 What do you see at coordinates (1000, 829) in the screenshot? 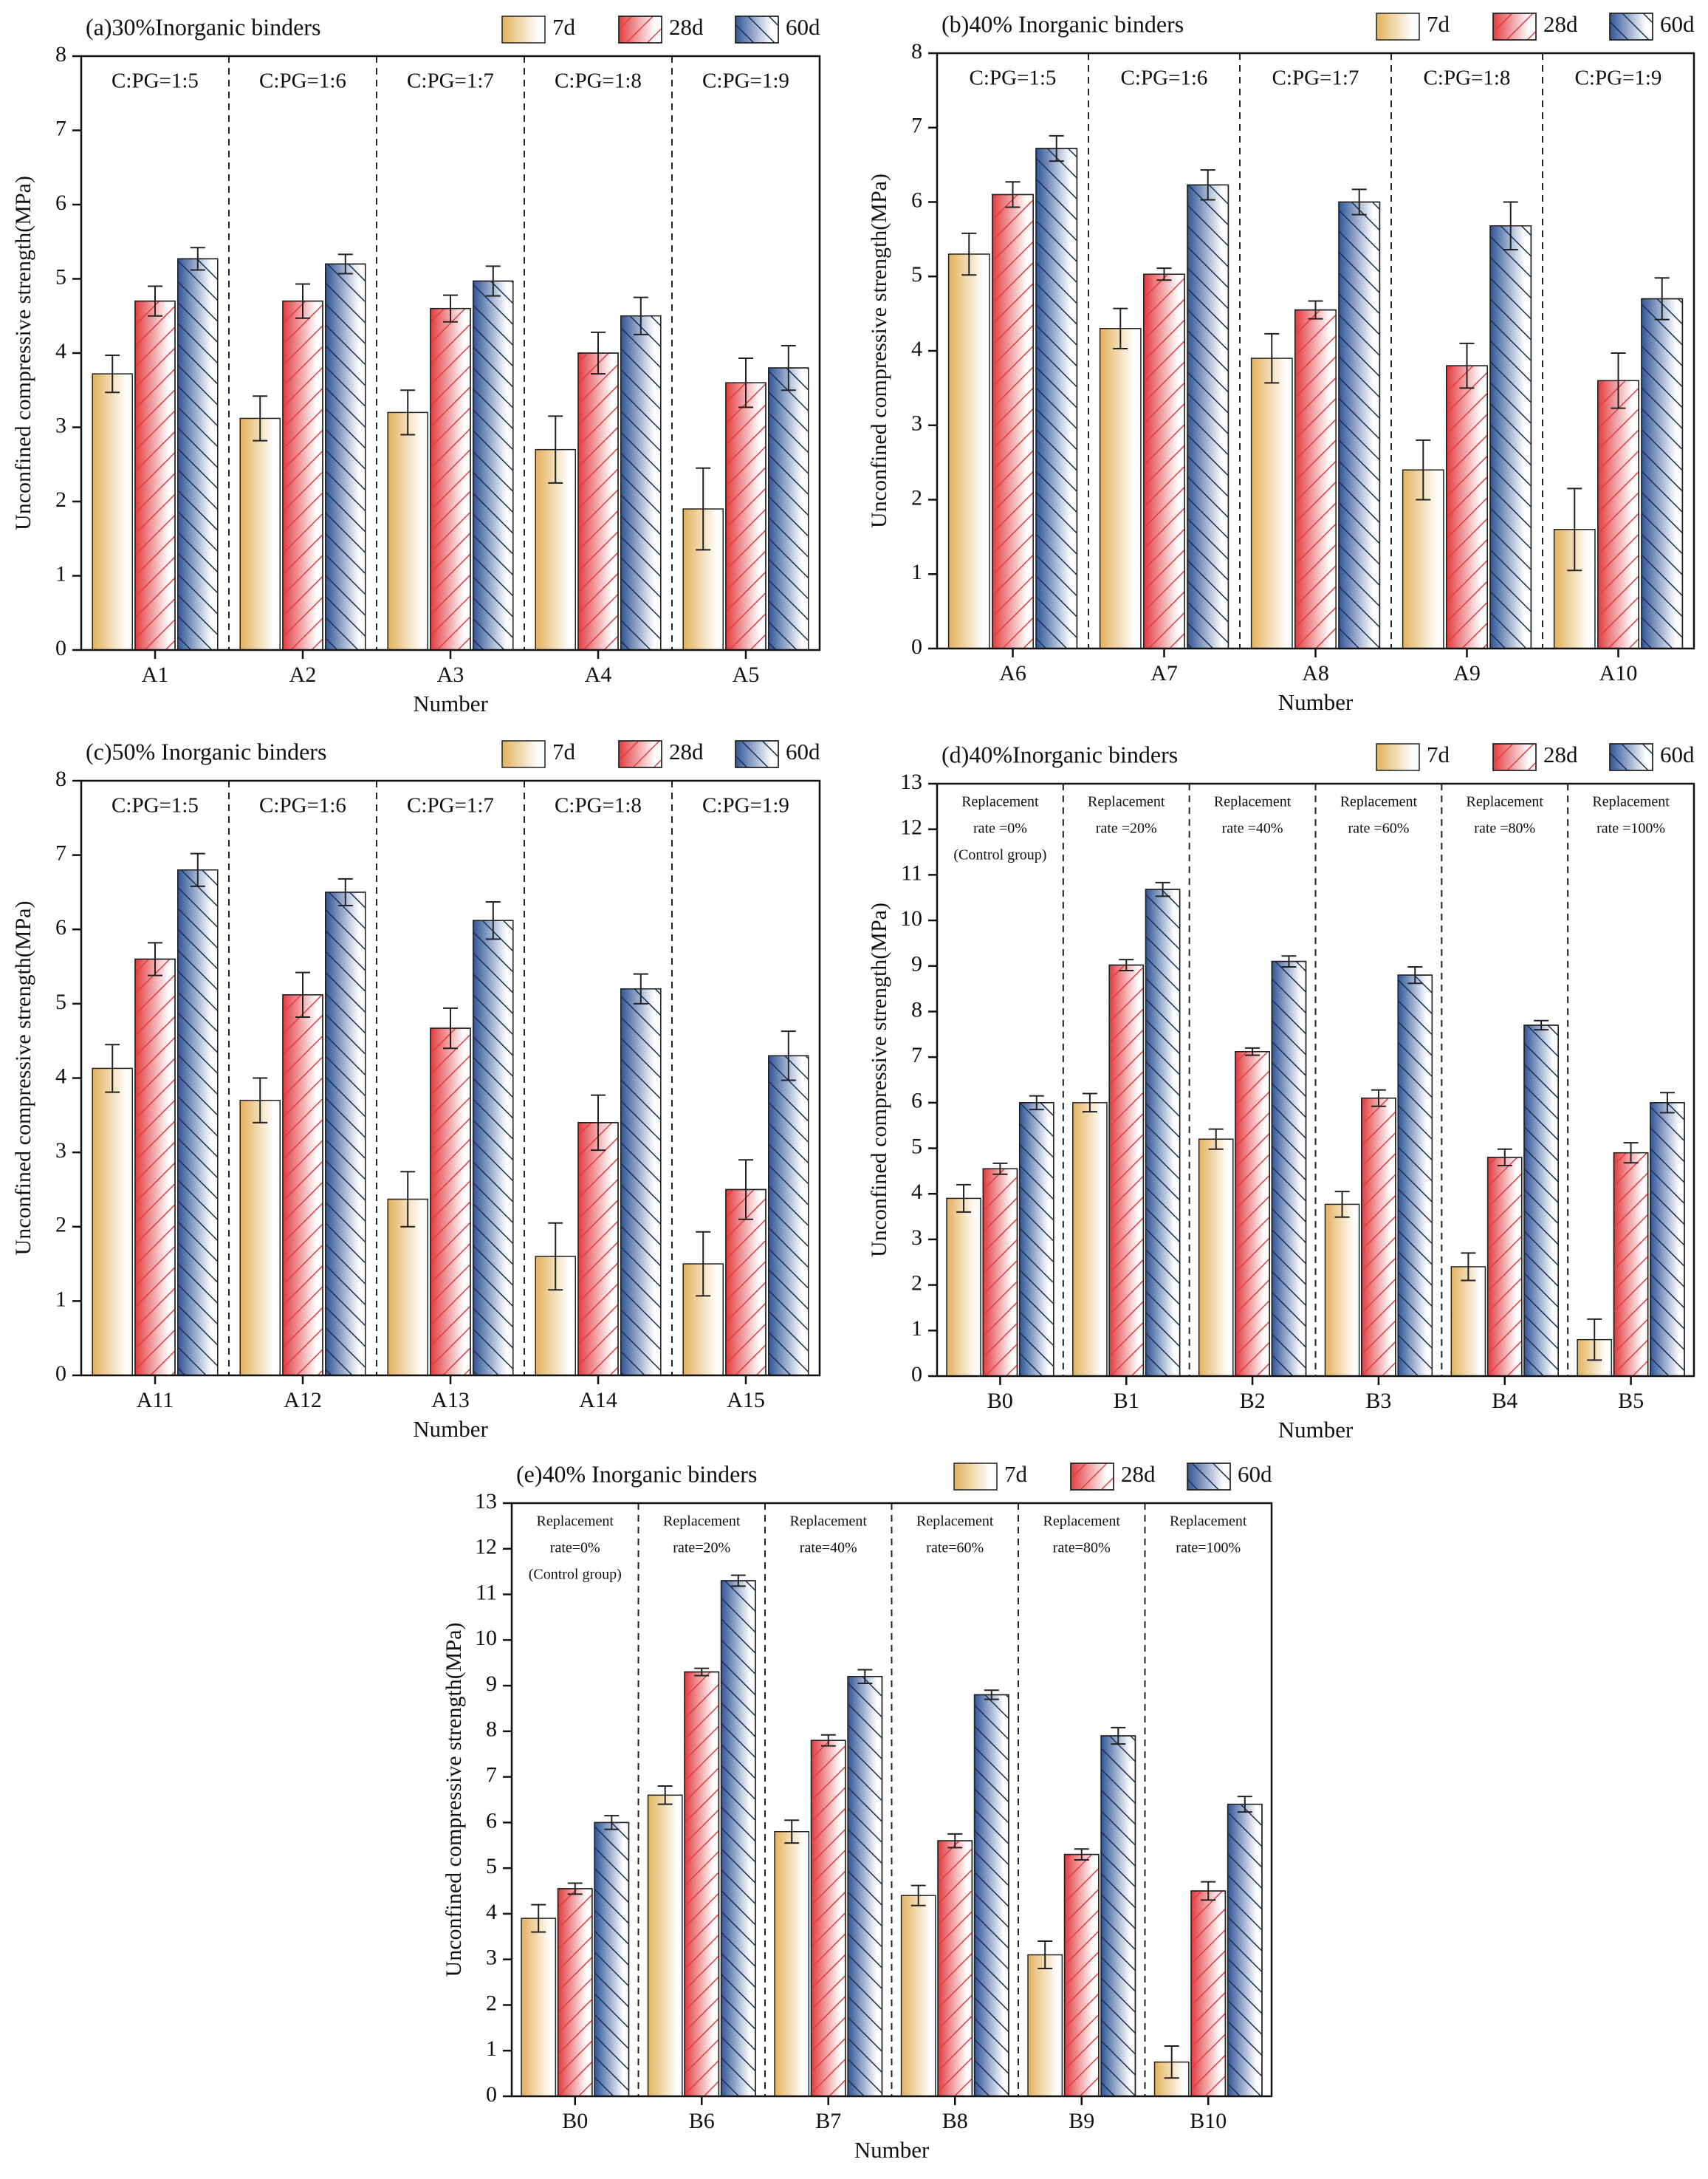
I see `group-label: rate =0%` at bounding box center [1000, 829].